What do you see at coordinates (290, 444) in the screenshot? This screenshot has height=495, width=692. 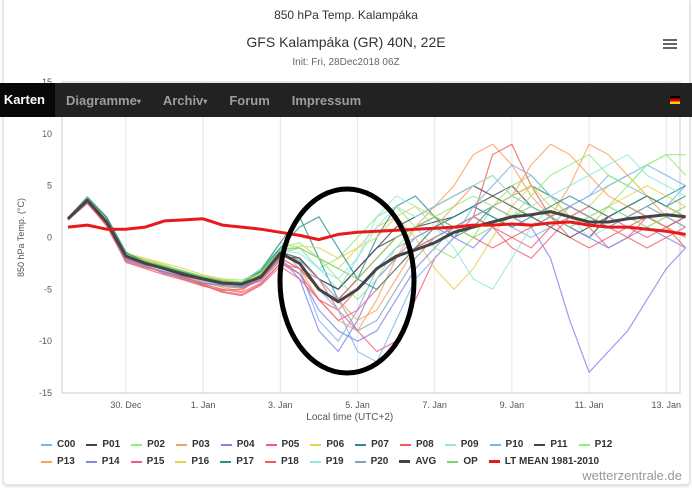 I see `legend-label: P05` at bounding box center [290, 444].